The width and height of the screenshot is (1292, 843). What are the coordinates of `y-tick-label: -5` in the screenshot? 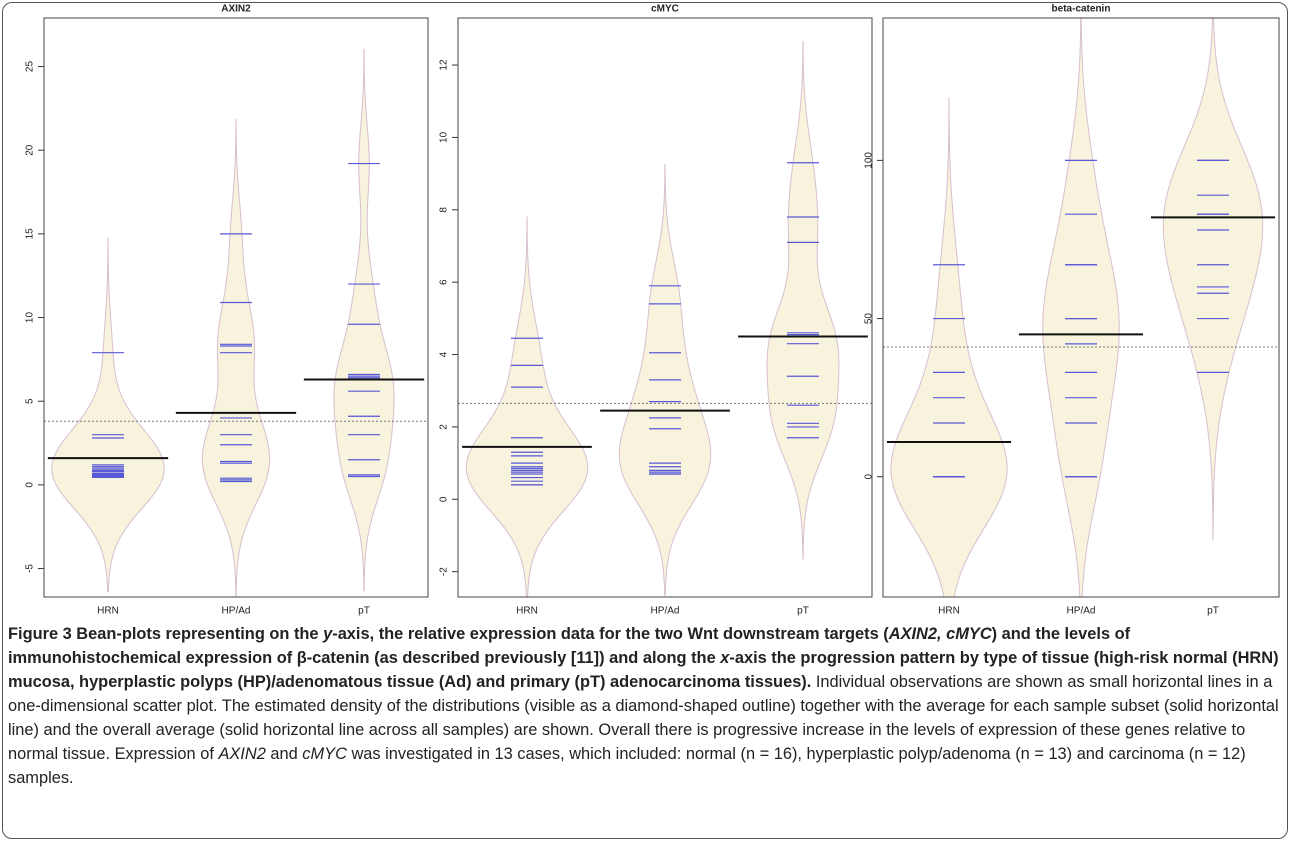 It's located at (30, 568).